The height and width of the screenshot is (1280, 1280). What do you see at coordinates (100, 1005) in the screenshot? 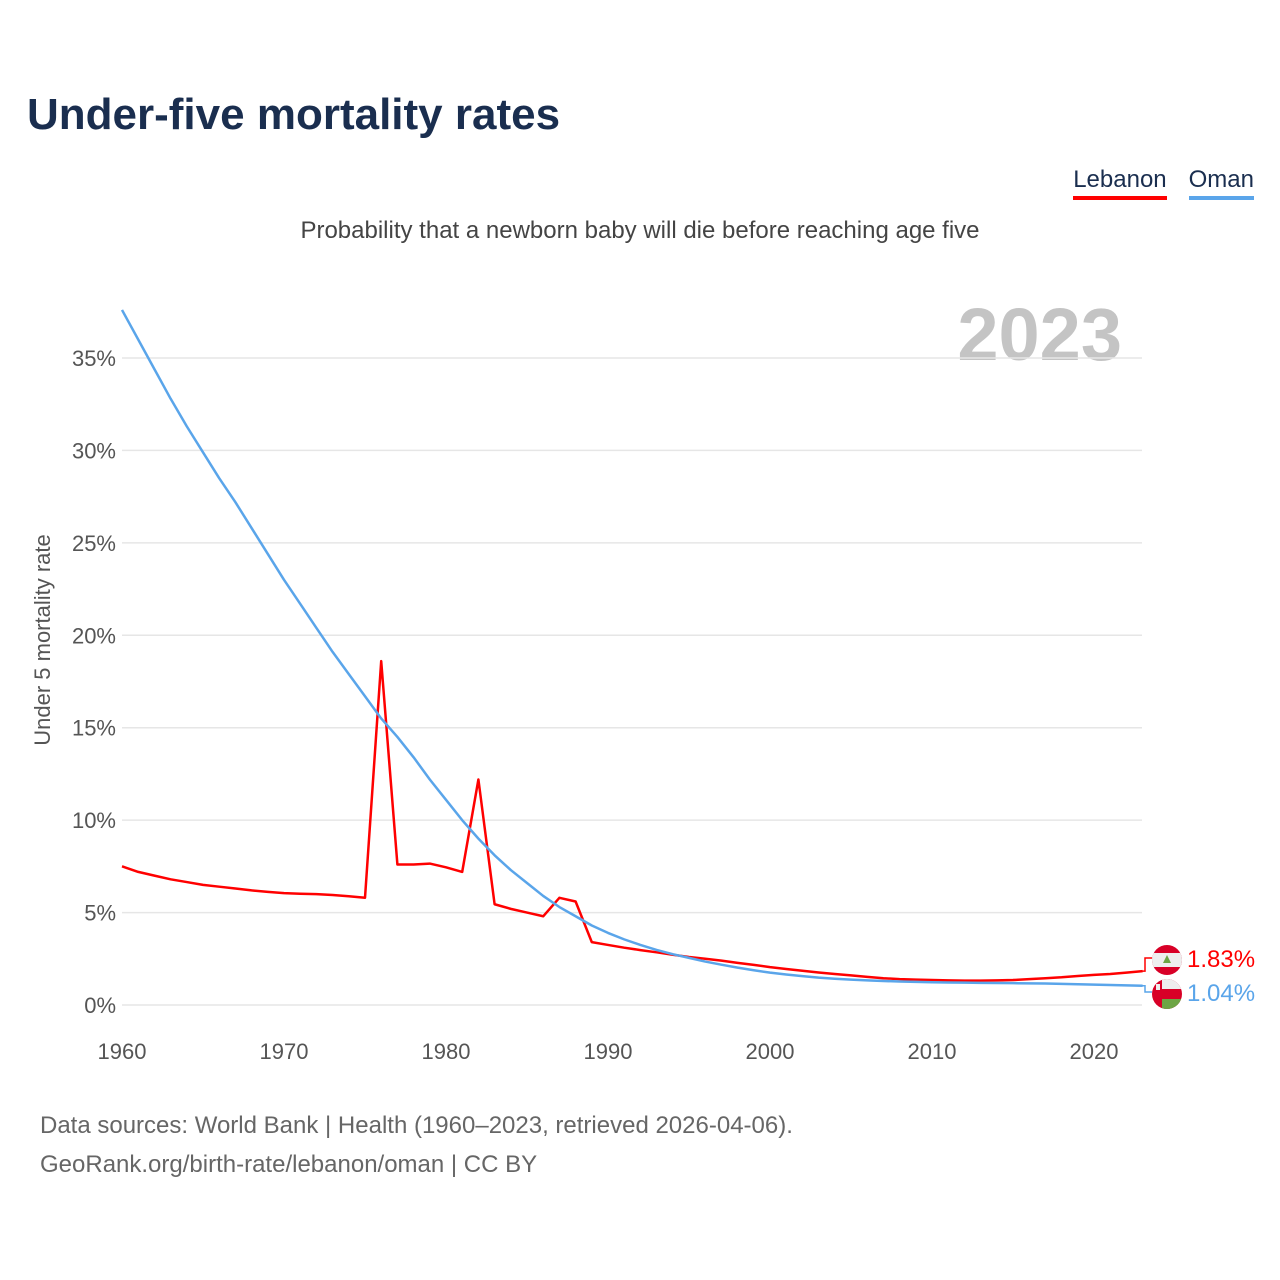
I see `y-tick-label: 0%` at bounding box center [100, 1005].